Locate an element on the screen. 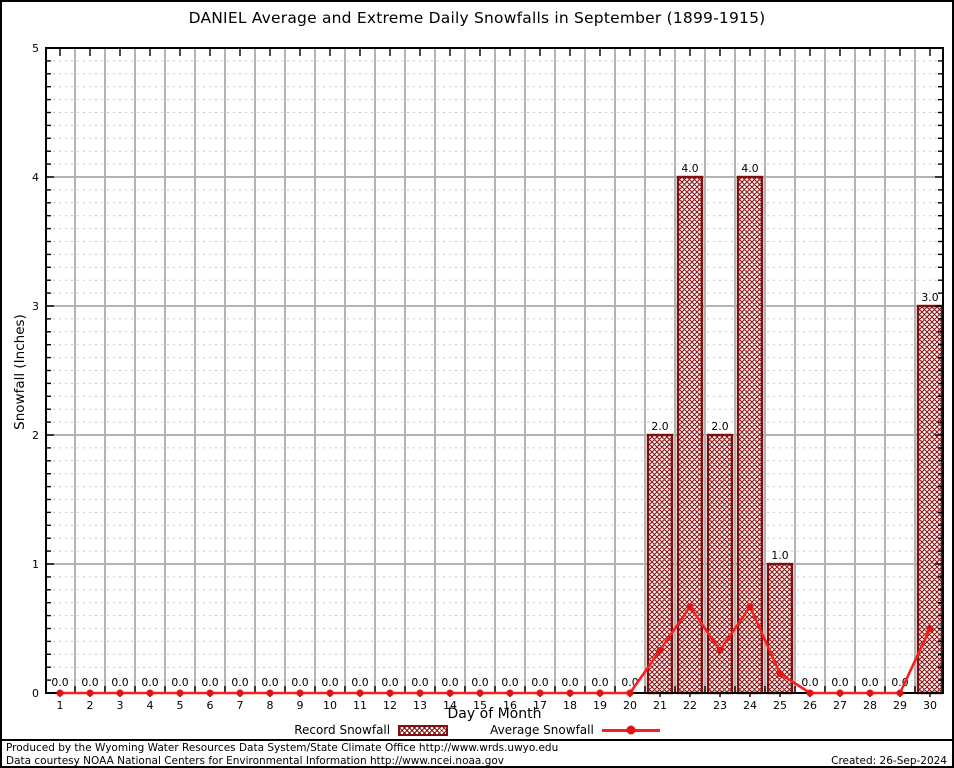  svg-text: 10 is located at coordinates (330, 705).